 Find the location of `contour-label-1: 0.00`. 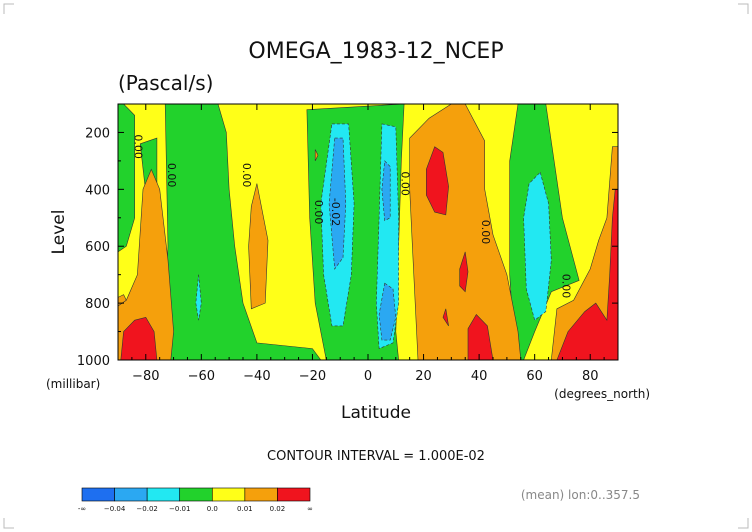

contour-label-1: 0.00 is located at coordinates (171, 175).